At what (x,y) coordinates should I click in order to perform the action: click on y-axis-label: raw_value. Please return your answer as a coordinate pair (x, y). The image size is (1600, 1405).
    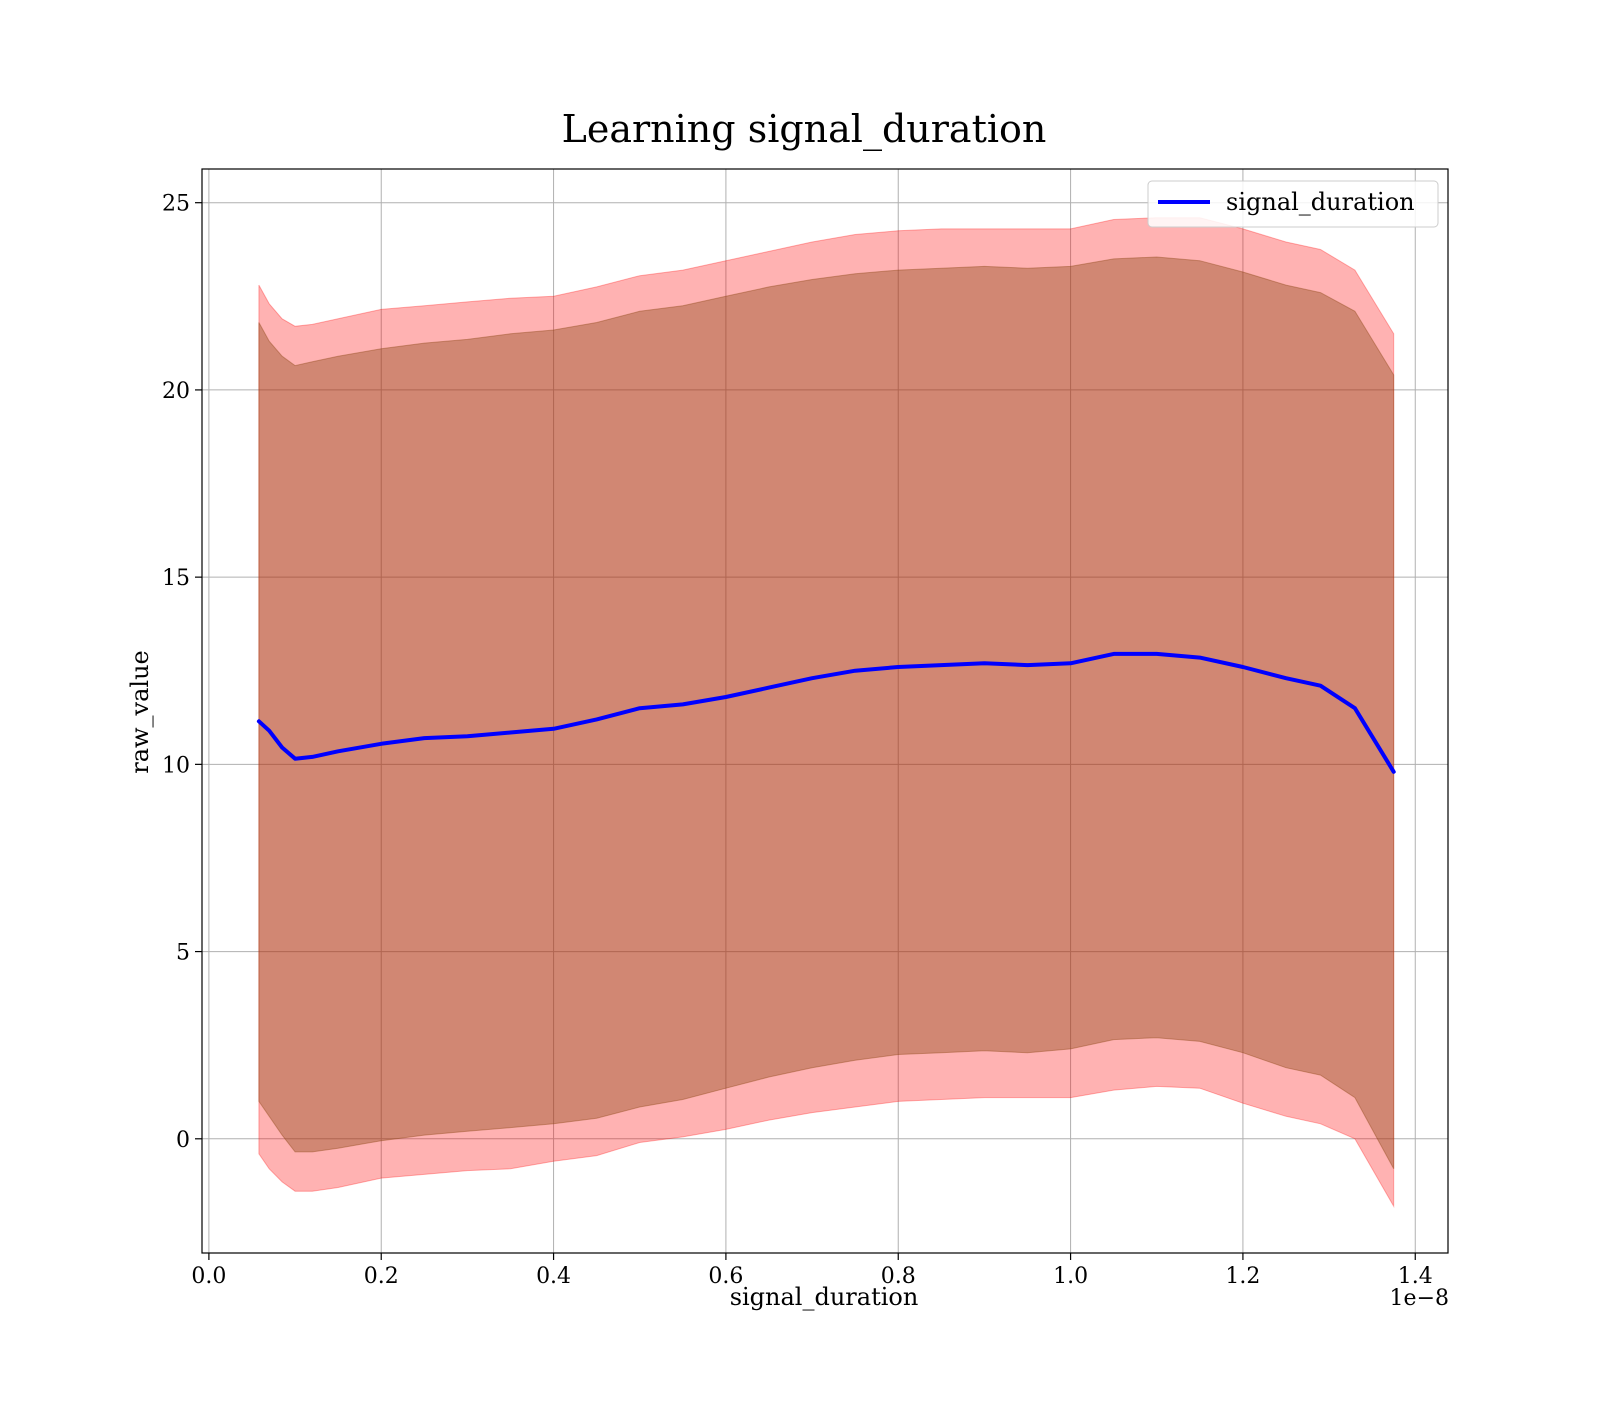
    Looking at the image, I should click on (140, 712).